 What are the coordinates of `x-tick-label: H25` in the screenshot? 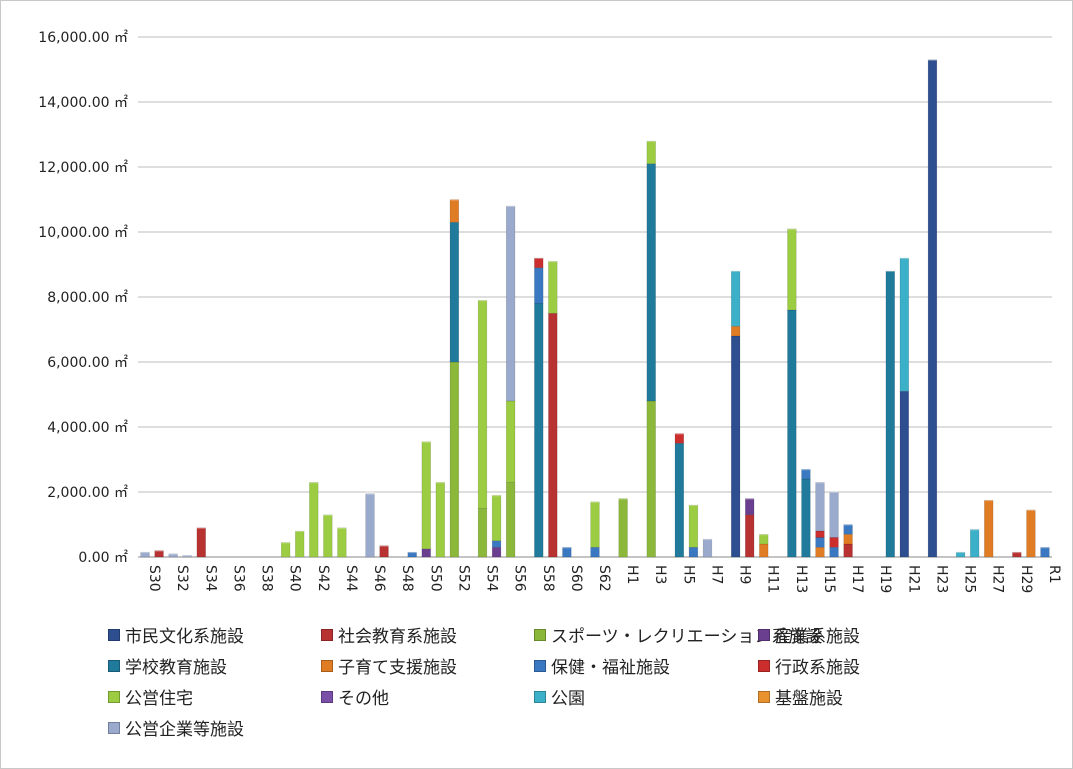 It's located at (970, 579).